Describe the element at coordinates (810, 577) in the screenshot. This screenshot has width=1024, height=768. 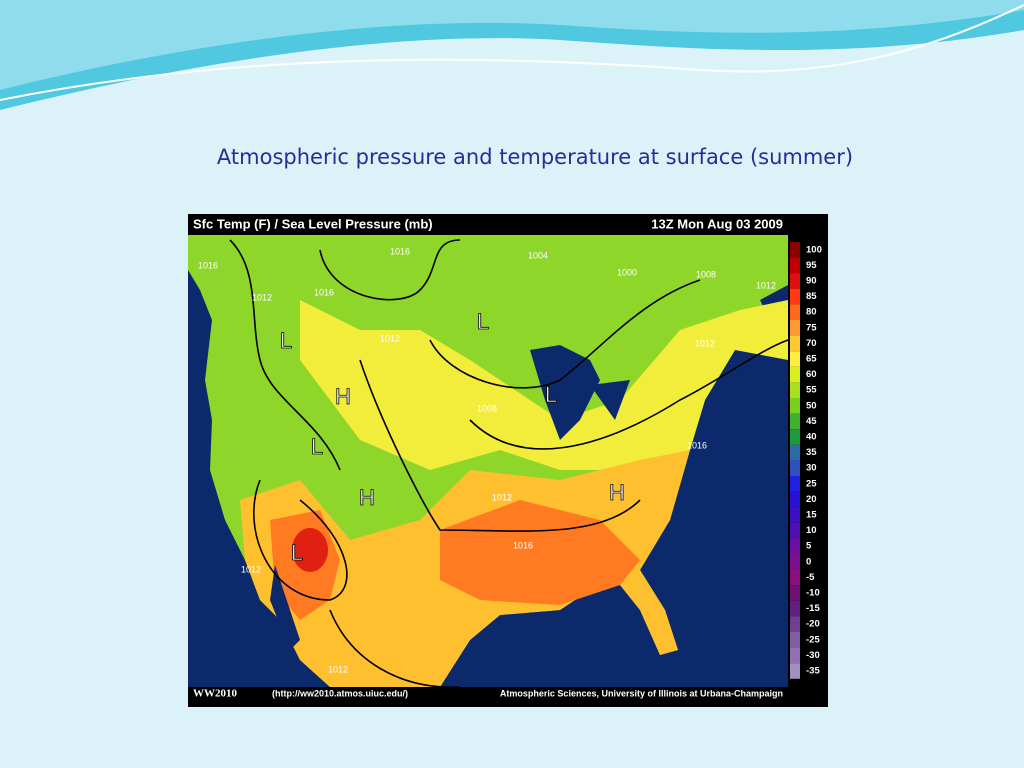
I see `legend-label: -5` at that location.